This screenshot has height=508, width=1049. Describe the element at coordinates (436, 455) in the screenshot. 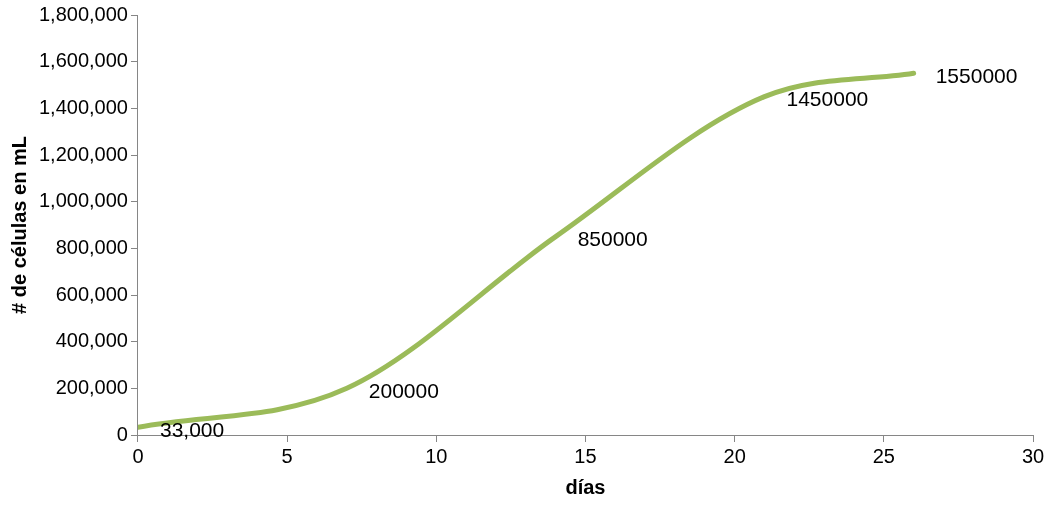

I see `x-tick-label: 10` at that location.